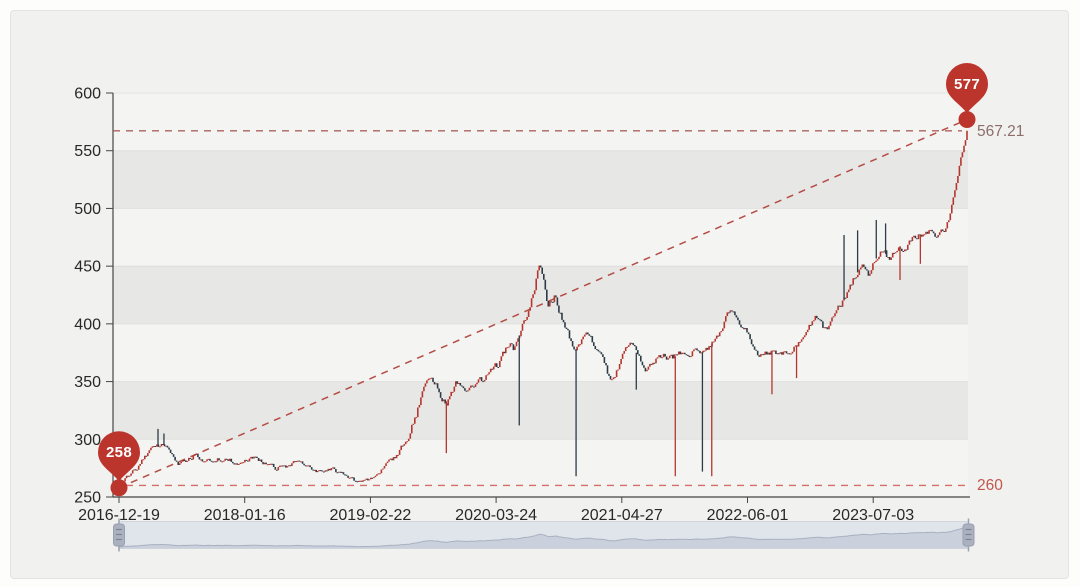  What do you see at coordinates (87, 151) in the screenshot?
I see `y-axis-label: 550` at bounding box center [87, 151].